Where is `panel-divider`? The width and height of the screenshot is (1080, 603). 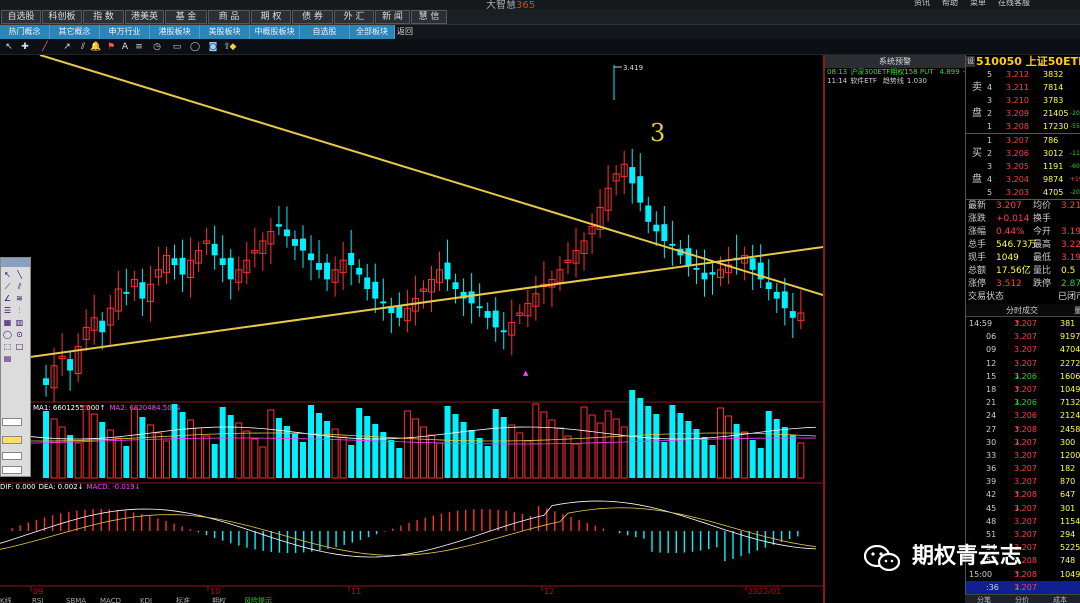 panel-divider is located at coordinates (824, 329).